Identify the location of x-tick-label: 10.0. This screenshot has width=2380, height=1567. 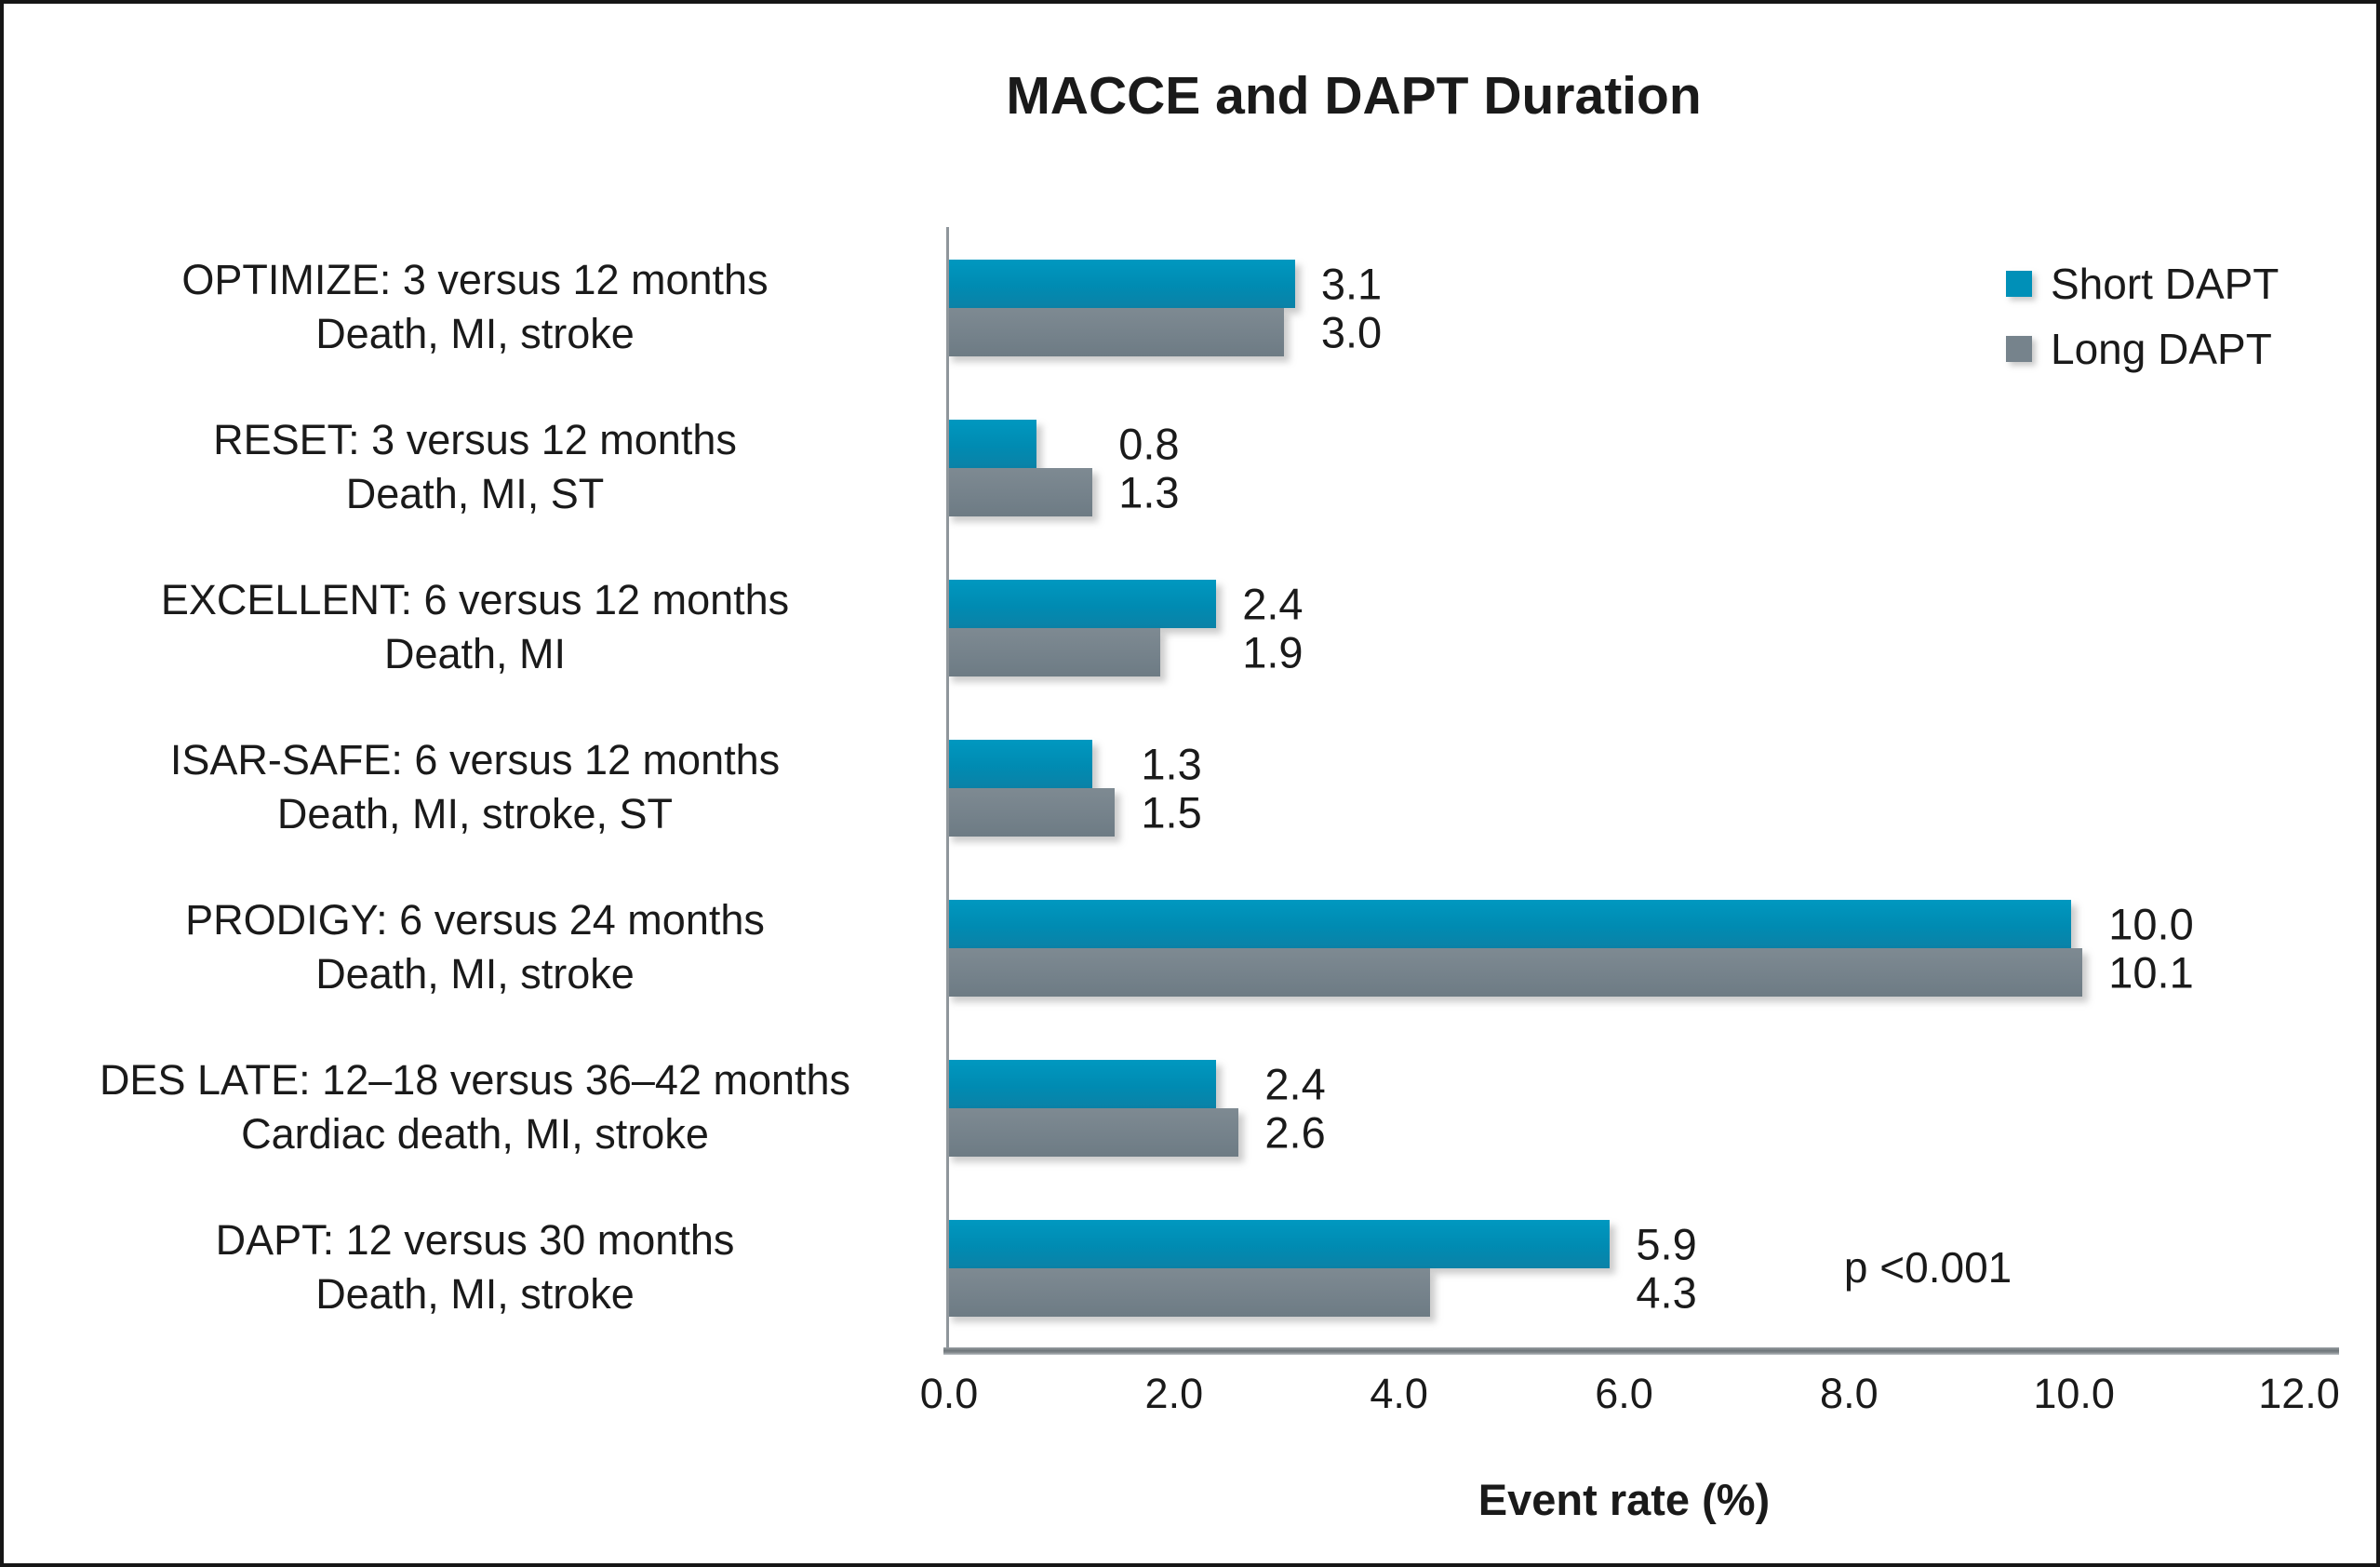
(2074, 1394).